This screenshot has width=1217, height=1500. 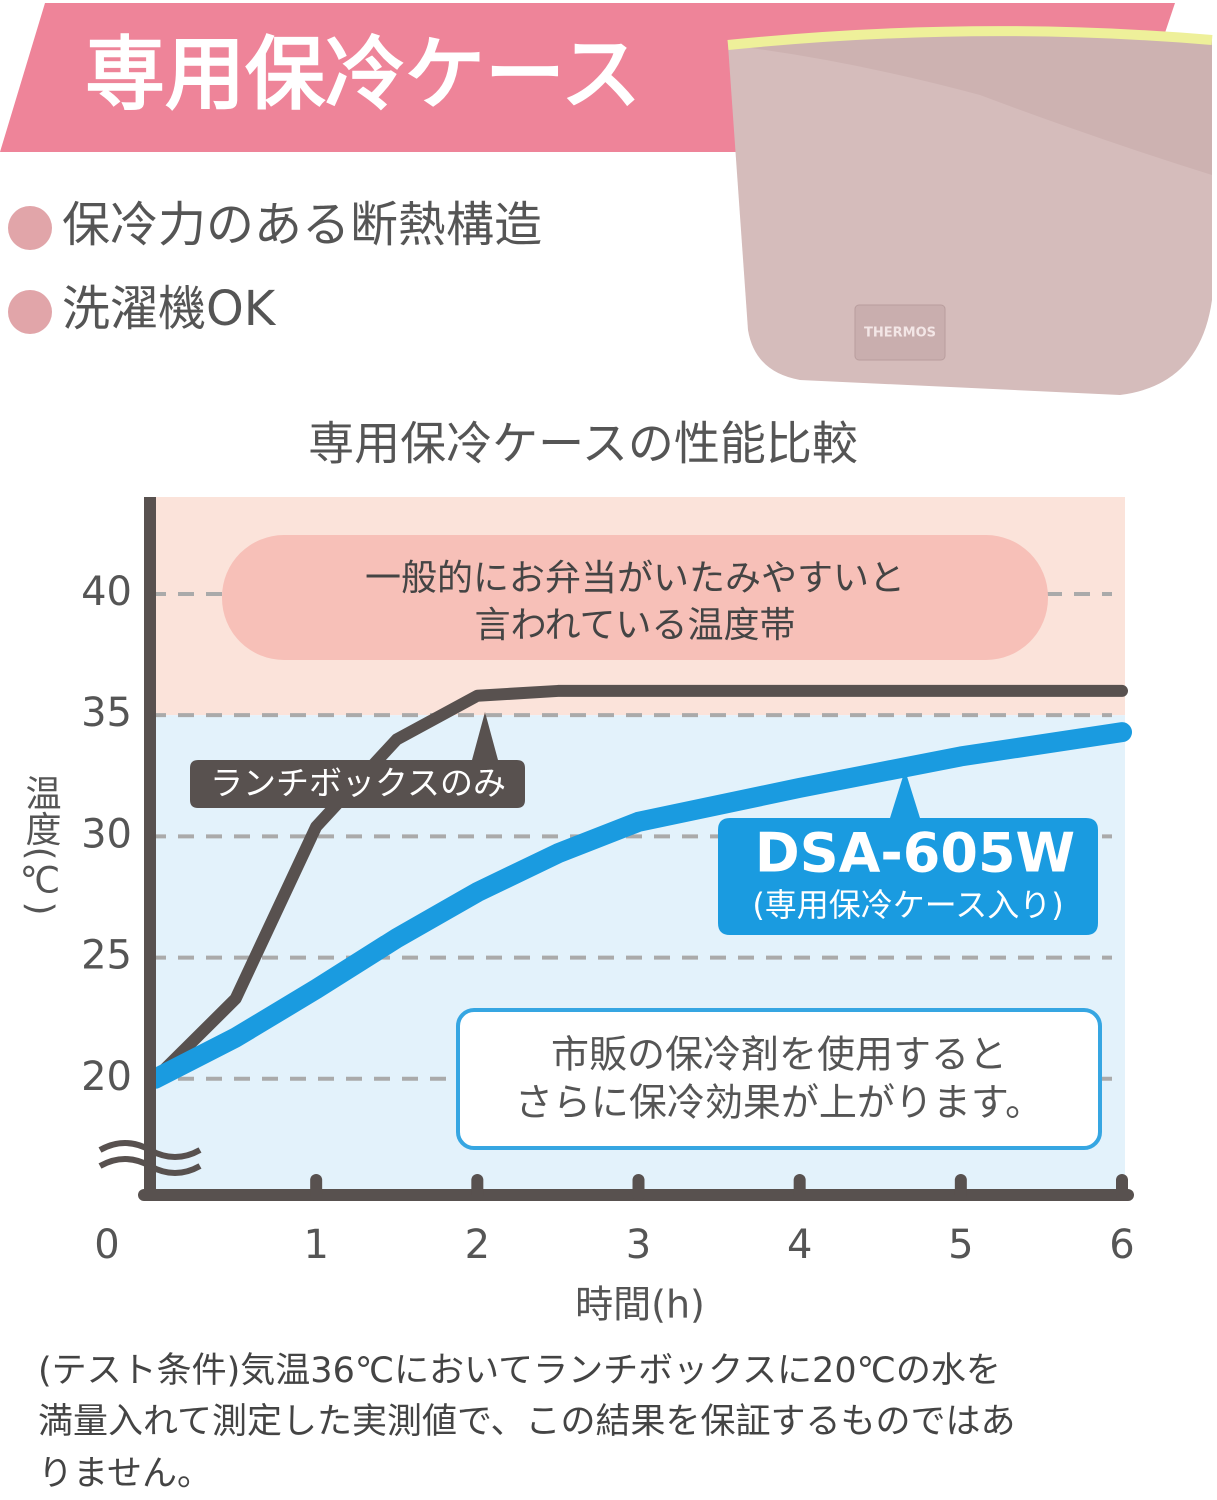 What do you see at coordinates (106, 956) in the screenshot?
I see `y-tick-label: 25` at bounding box center [106, 956].